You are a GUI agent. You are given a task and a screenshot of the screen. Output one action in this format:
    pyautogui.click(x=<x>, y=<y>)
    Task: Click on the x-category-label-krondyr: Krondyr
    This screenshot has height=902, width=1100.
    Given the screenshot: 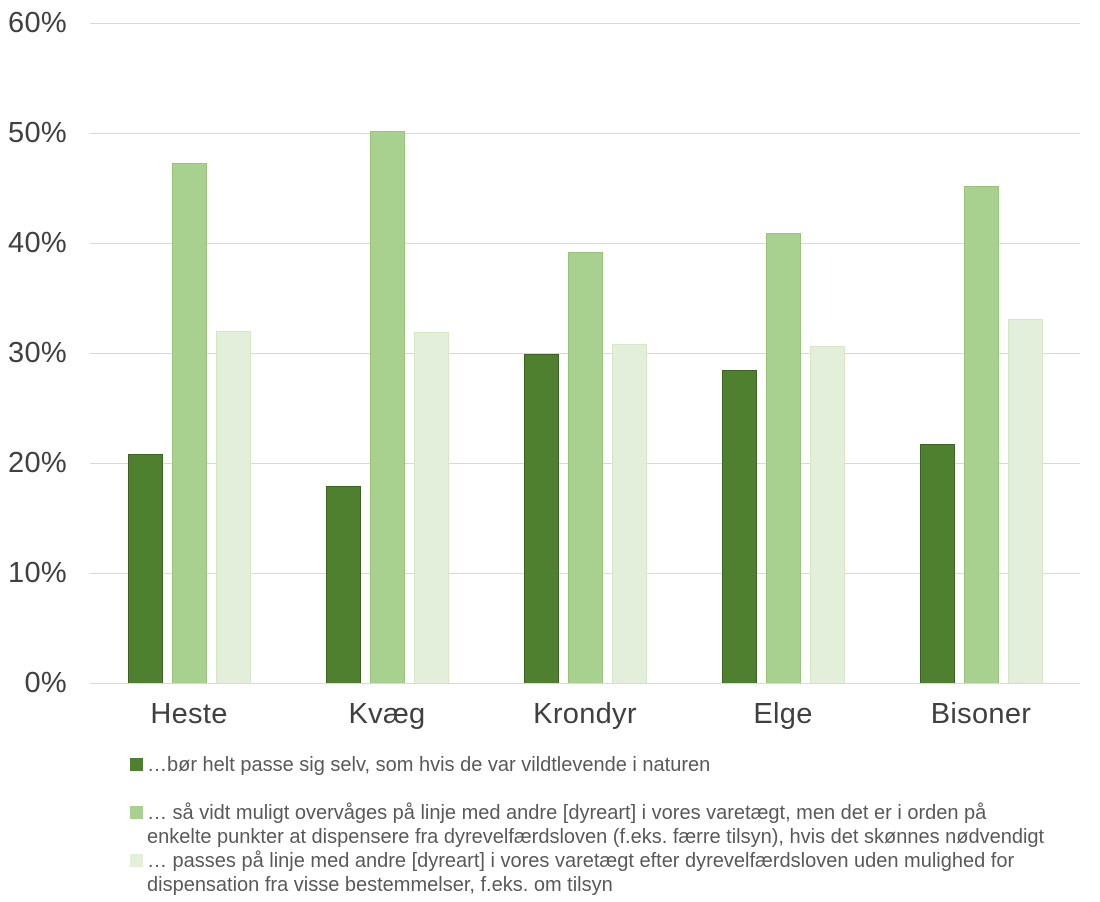 What is the action you would take?
    pyautogui.click(x=585, y=714)
    